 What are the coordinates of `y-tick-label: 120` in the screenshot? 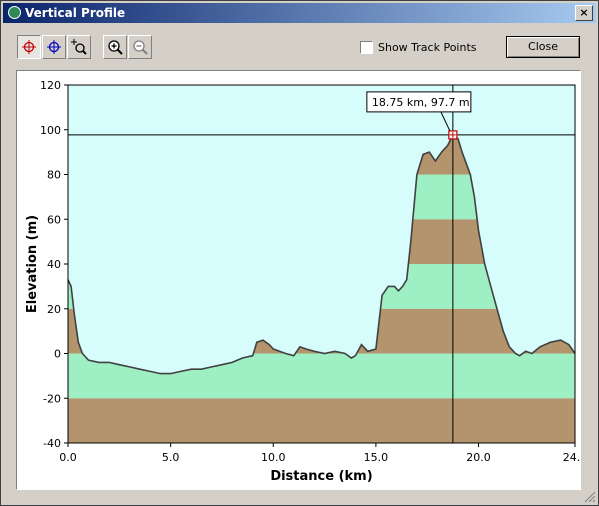 It's located at (50, 85).